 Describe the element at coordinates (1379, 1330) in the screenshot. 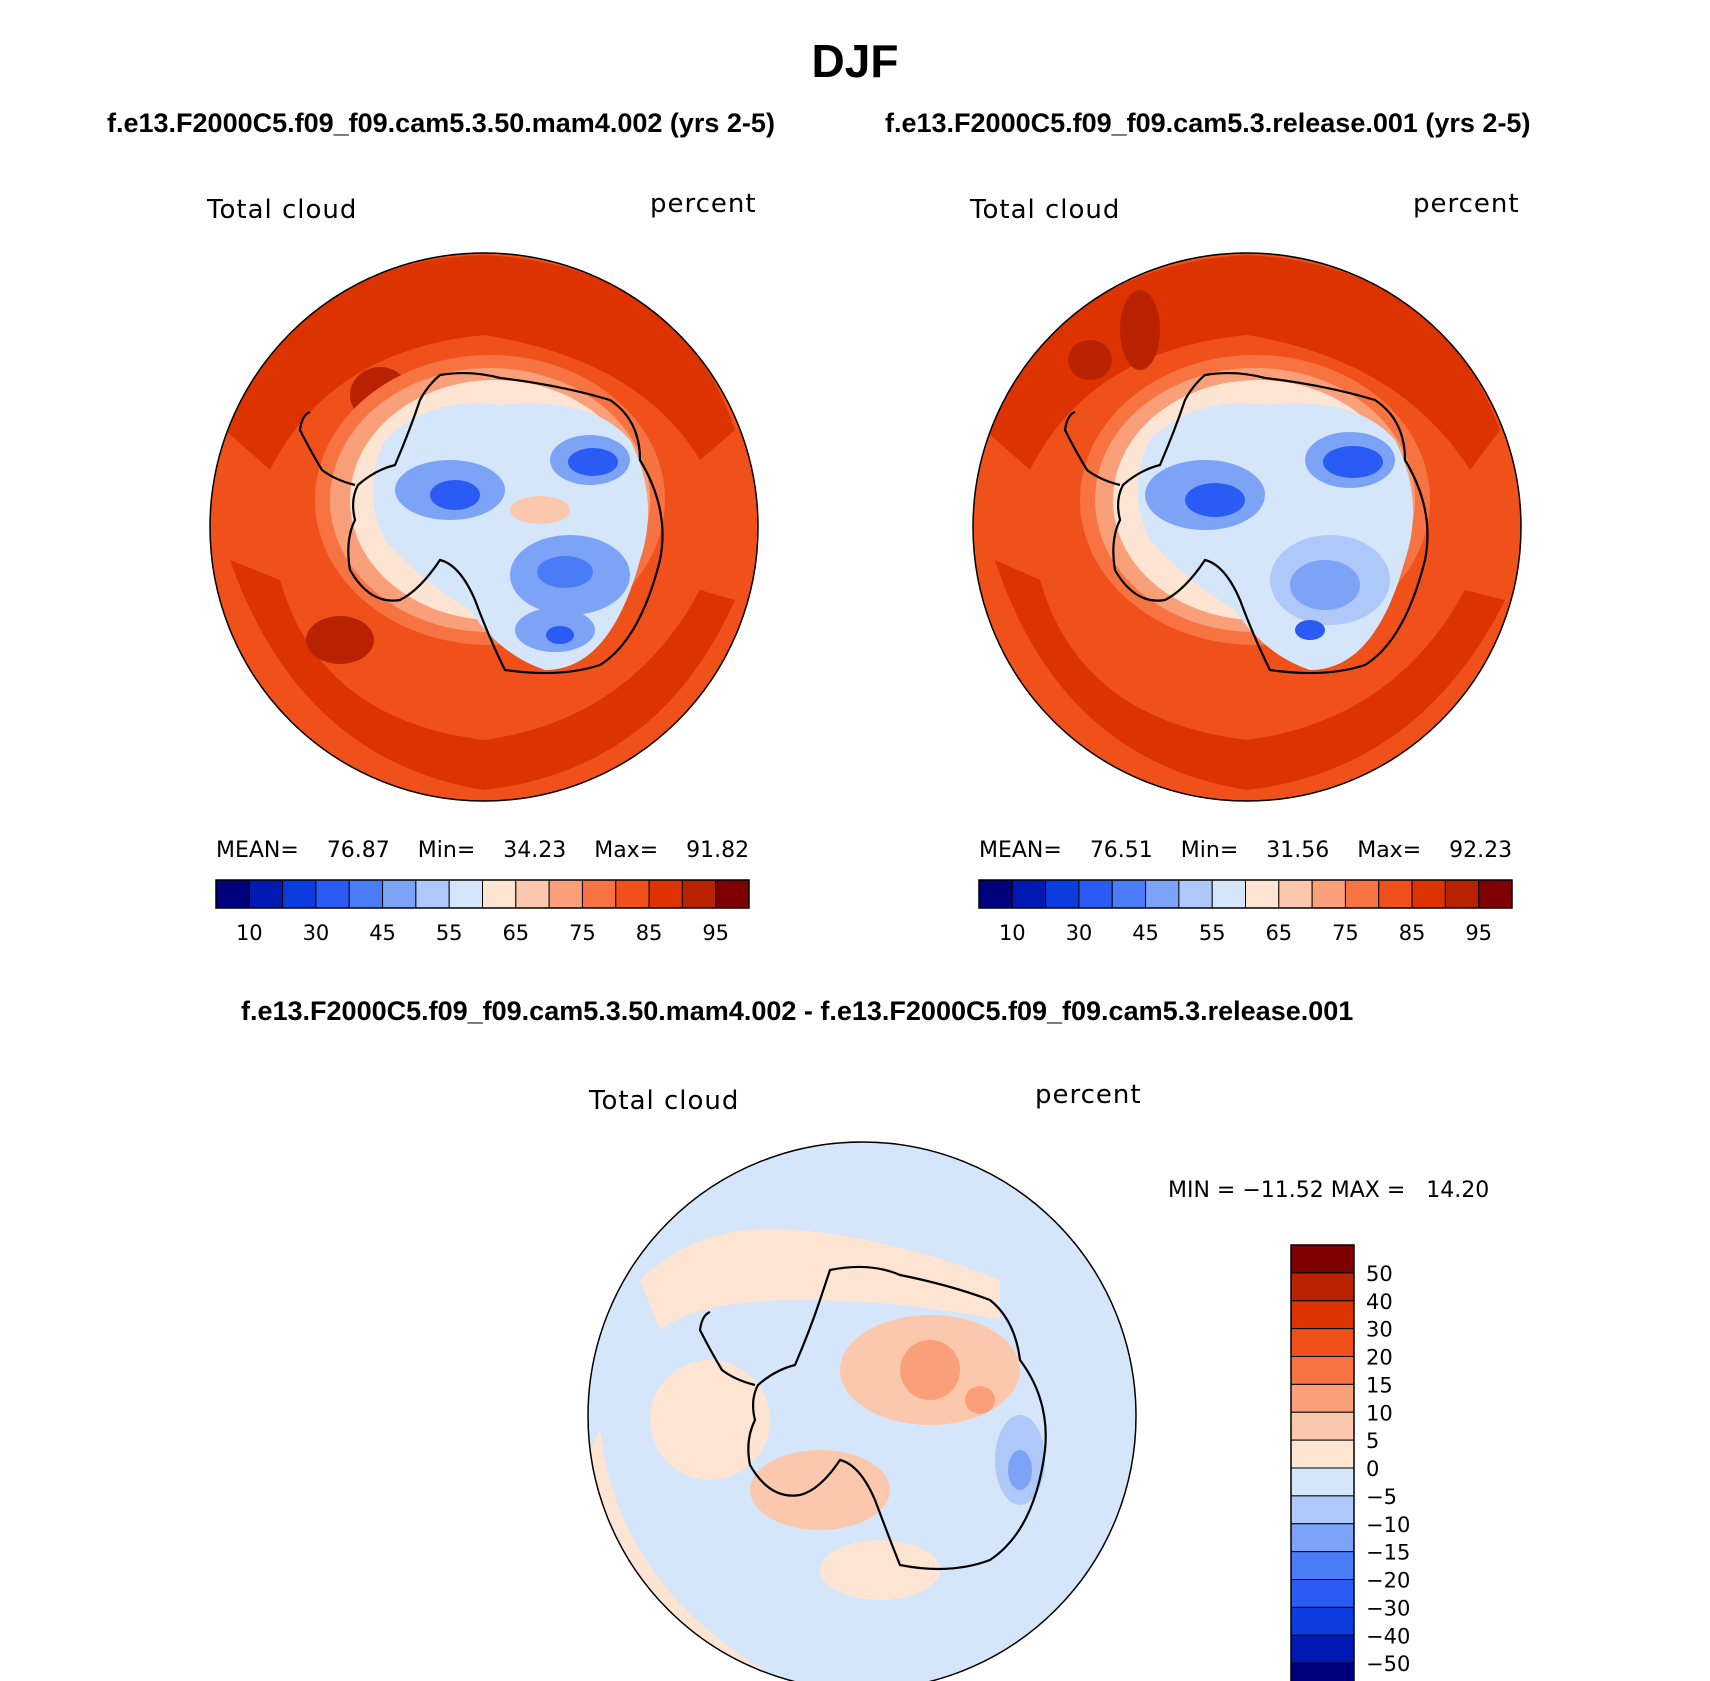

I see `vertical-colorbar-tick-label: 30` at that location.